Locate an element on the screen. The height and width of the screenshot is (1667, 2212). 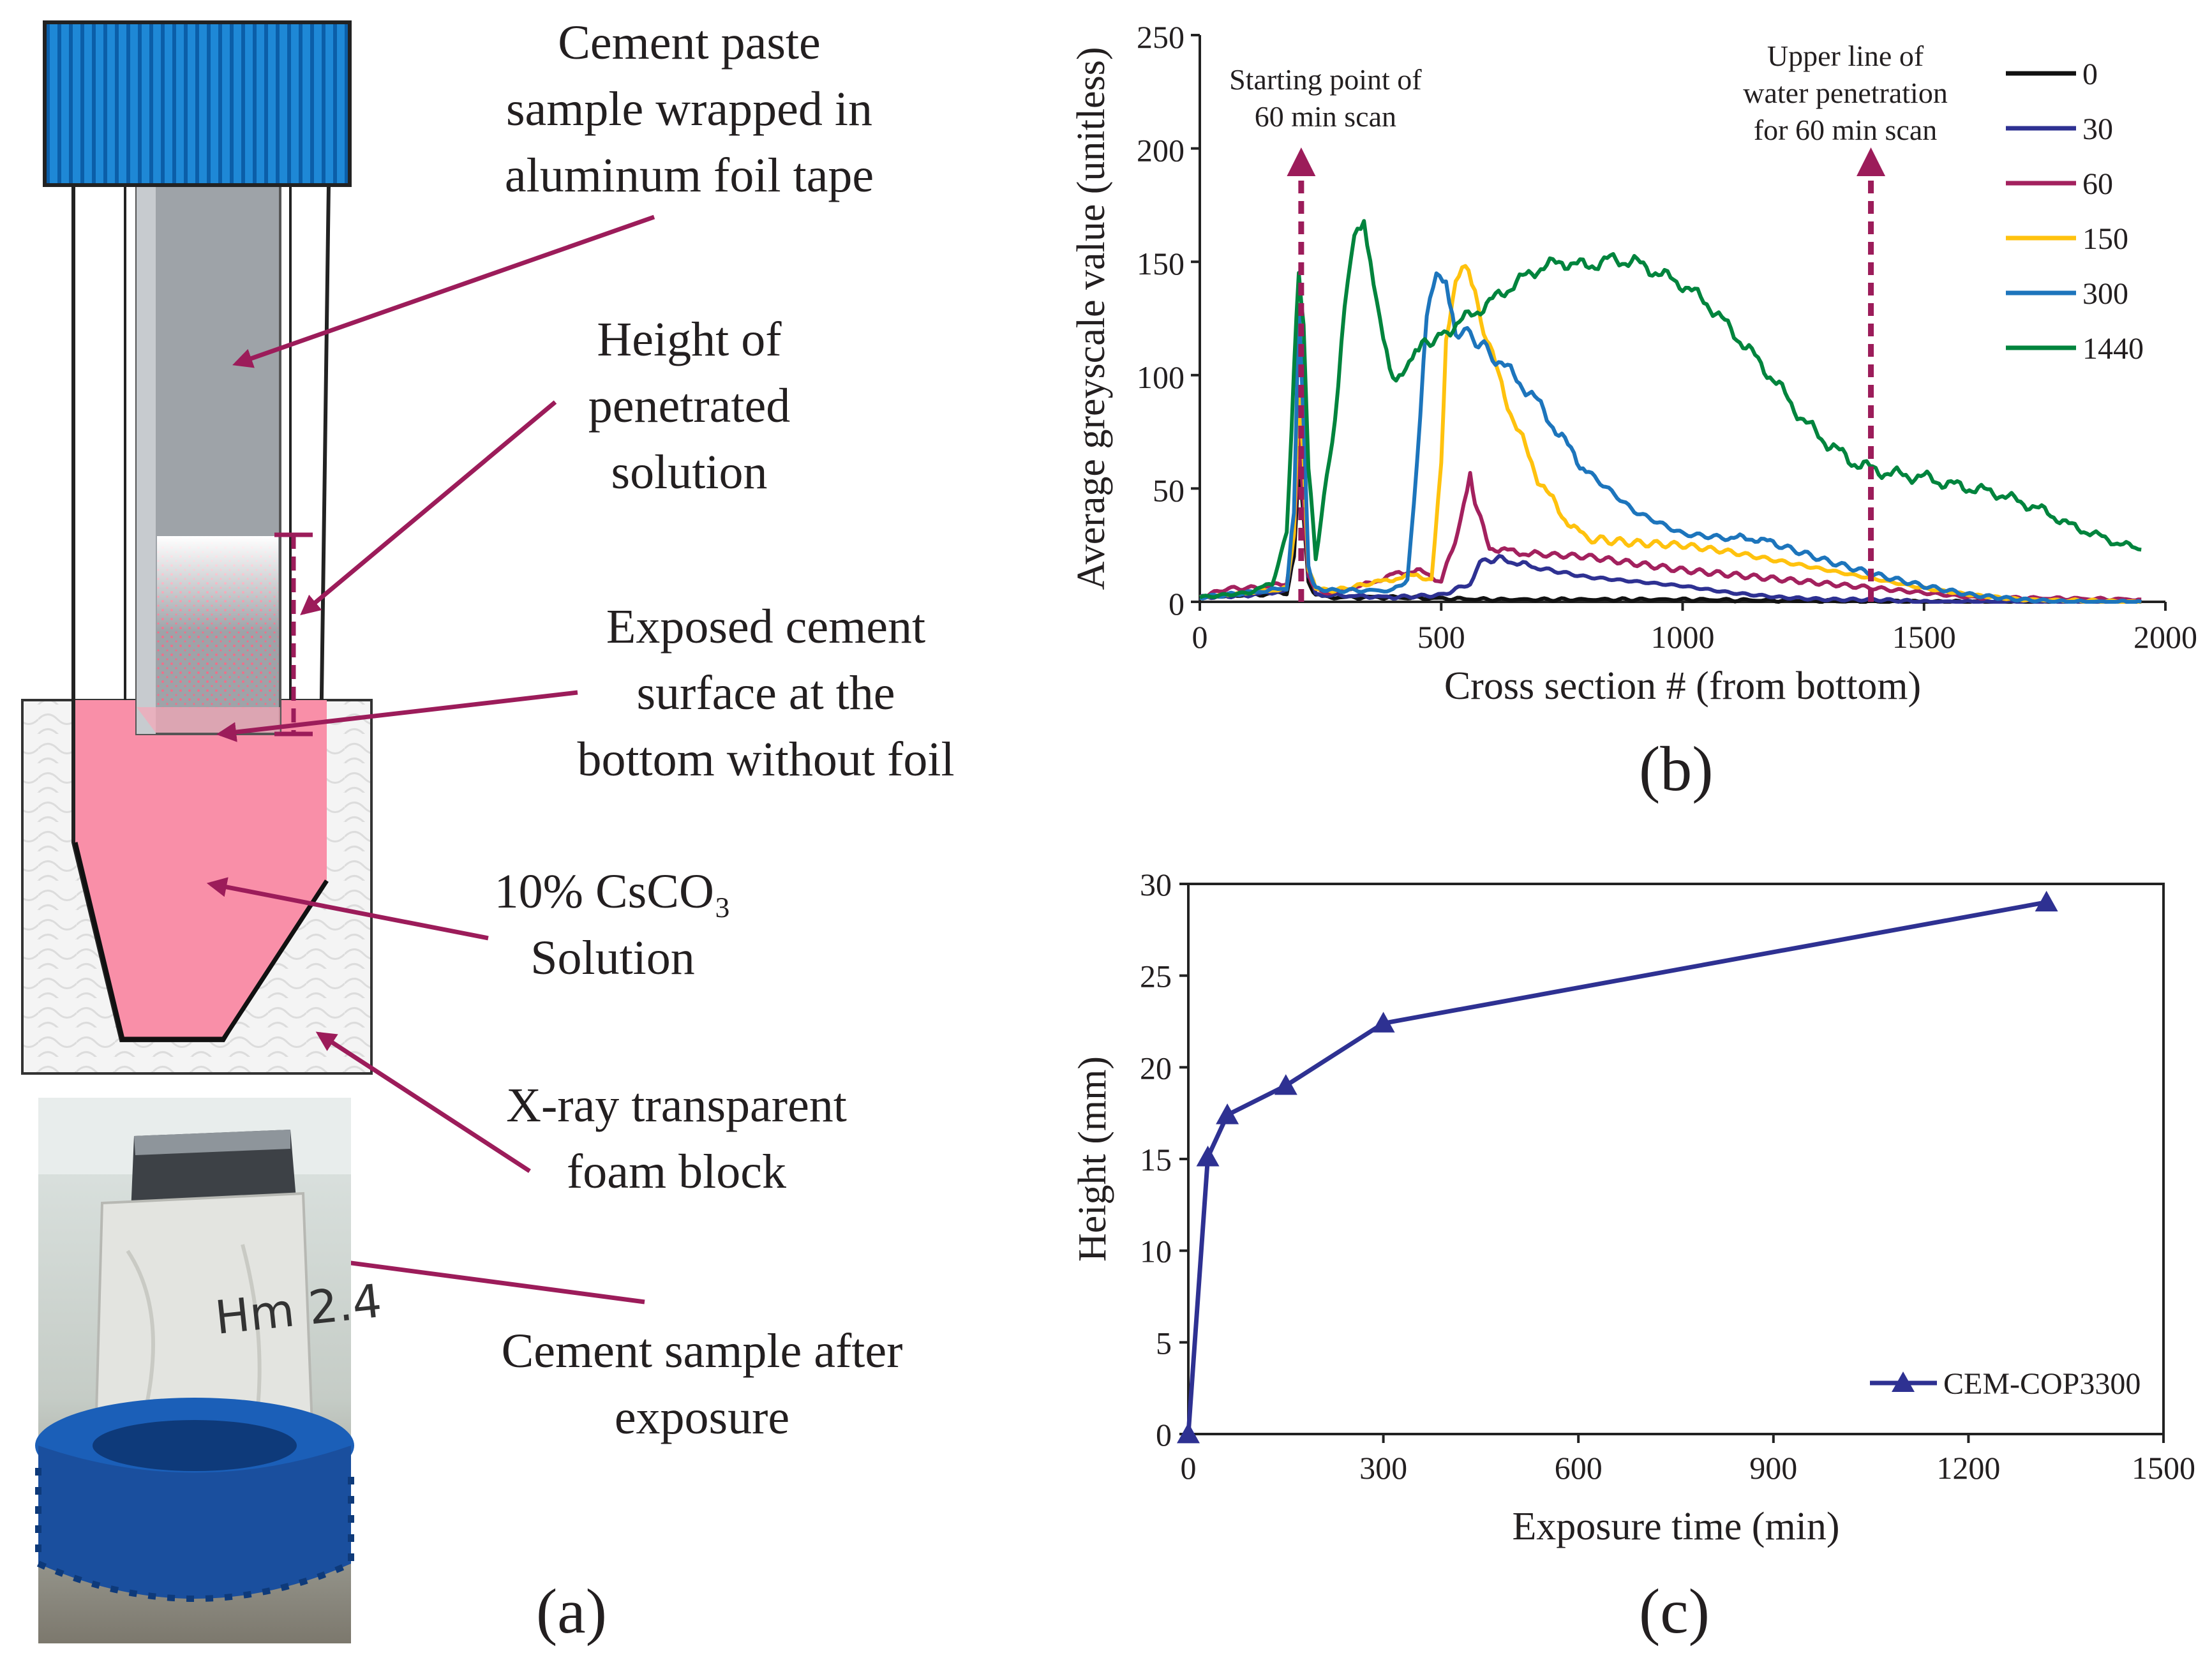
y-tick-label-c: 25 is located at coordinates (1156, 976).